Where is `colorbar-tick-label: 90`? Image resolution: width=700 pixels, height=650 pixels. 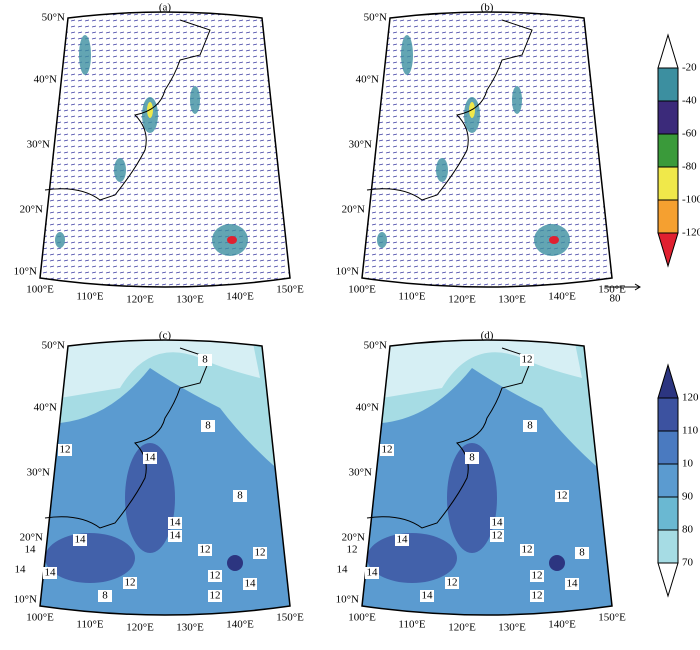 colorbar-tick-label: 90 is located at coordinates (688, 497).